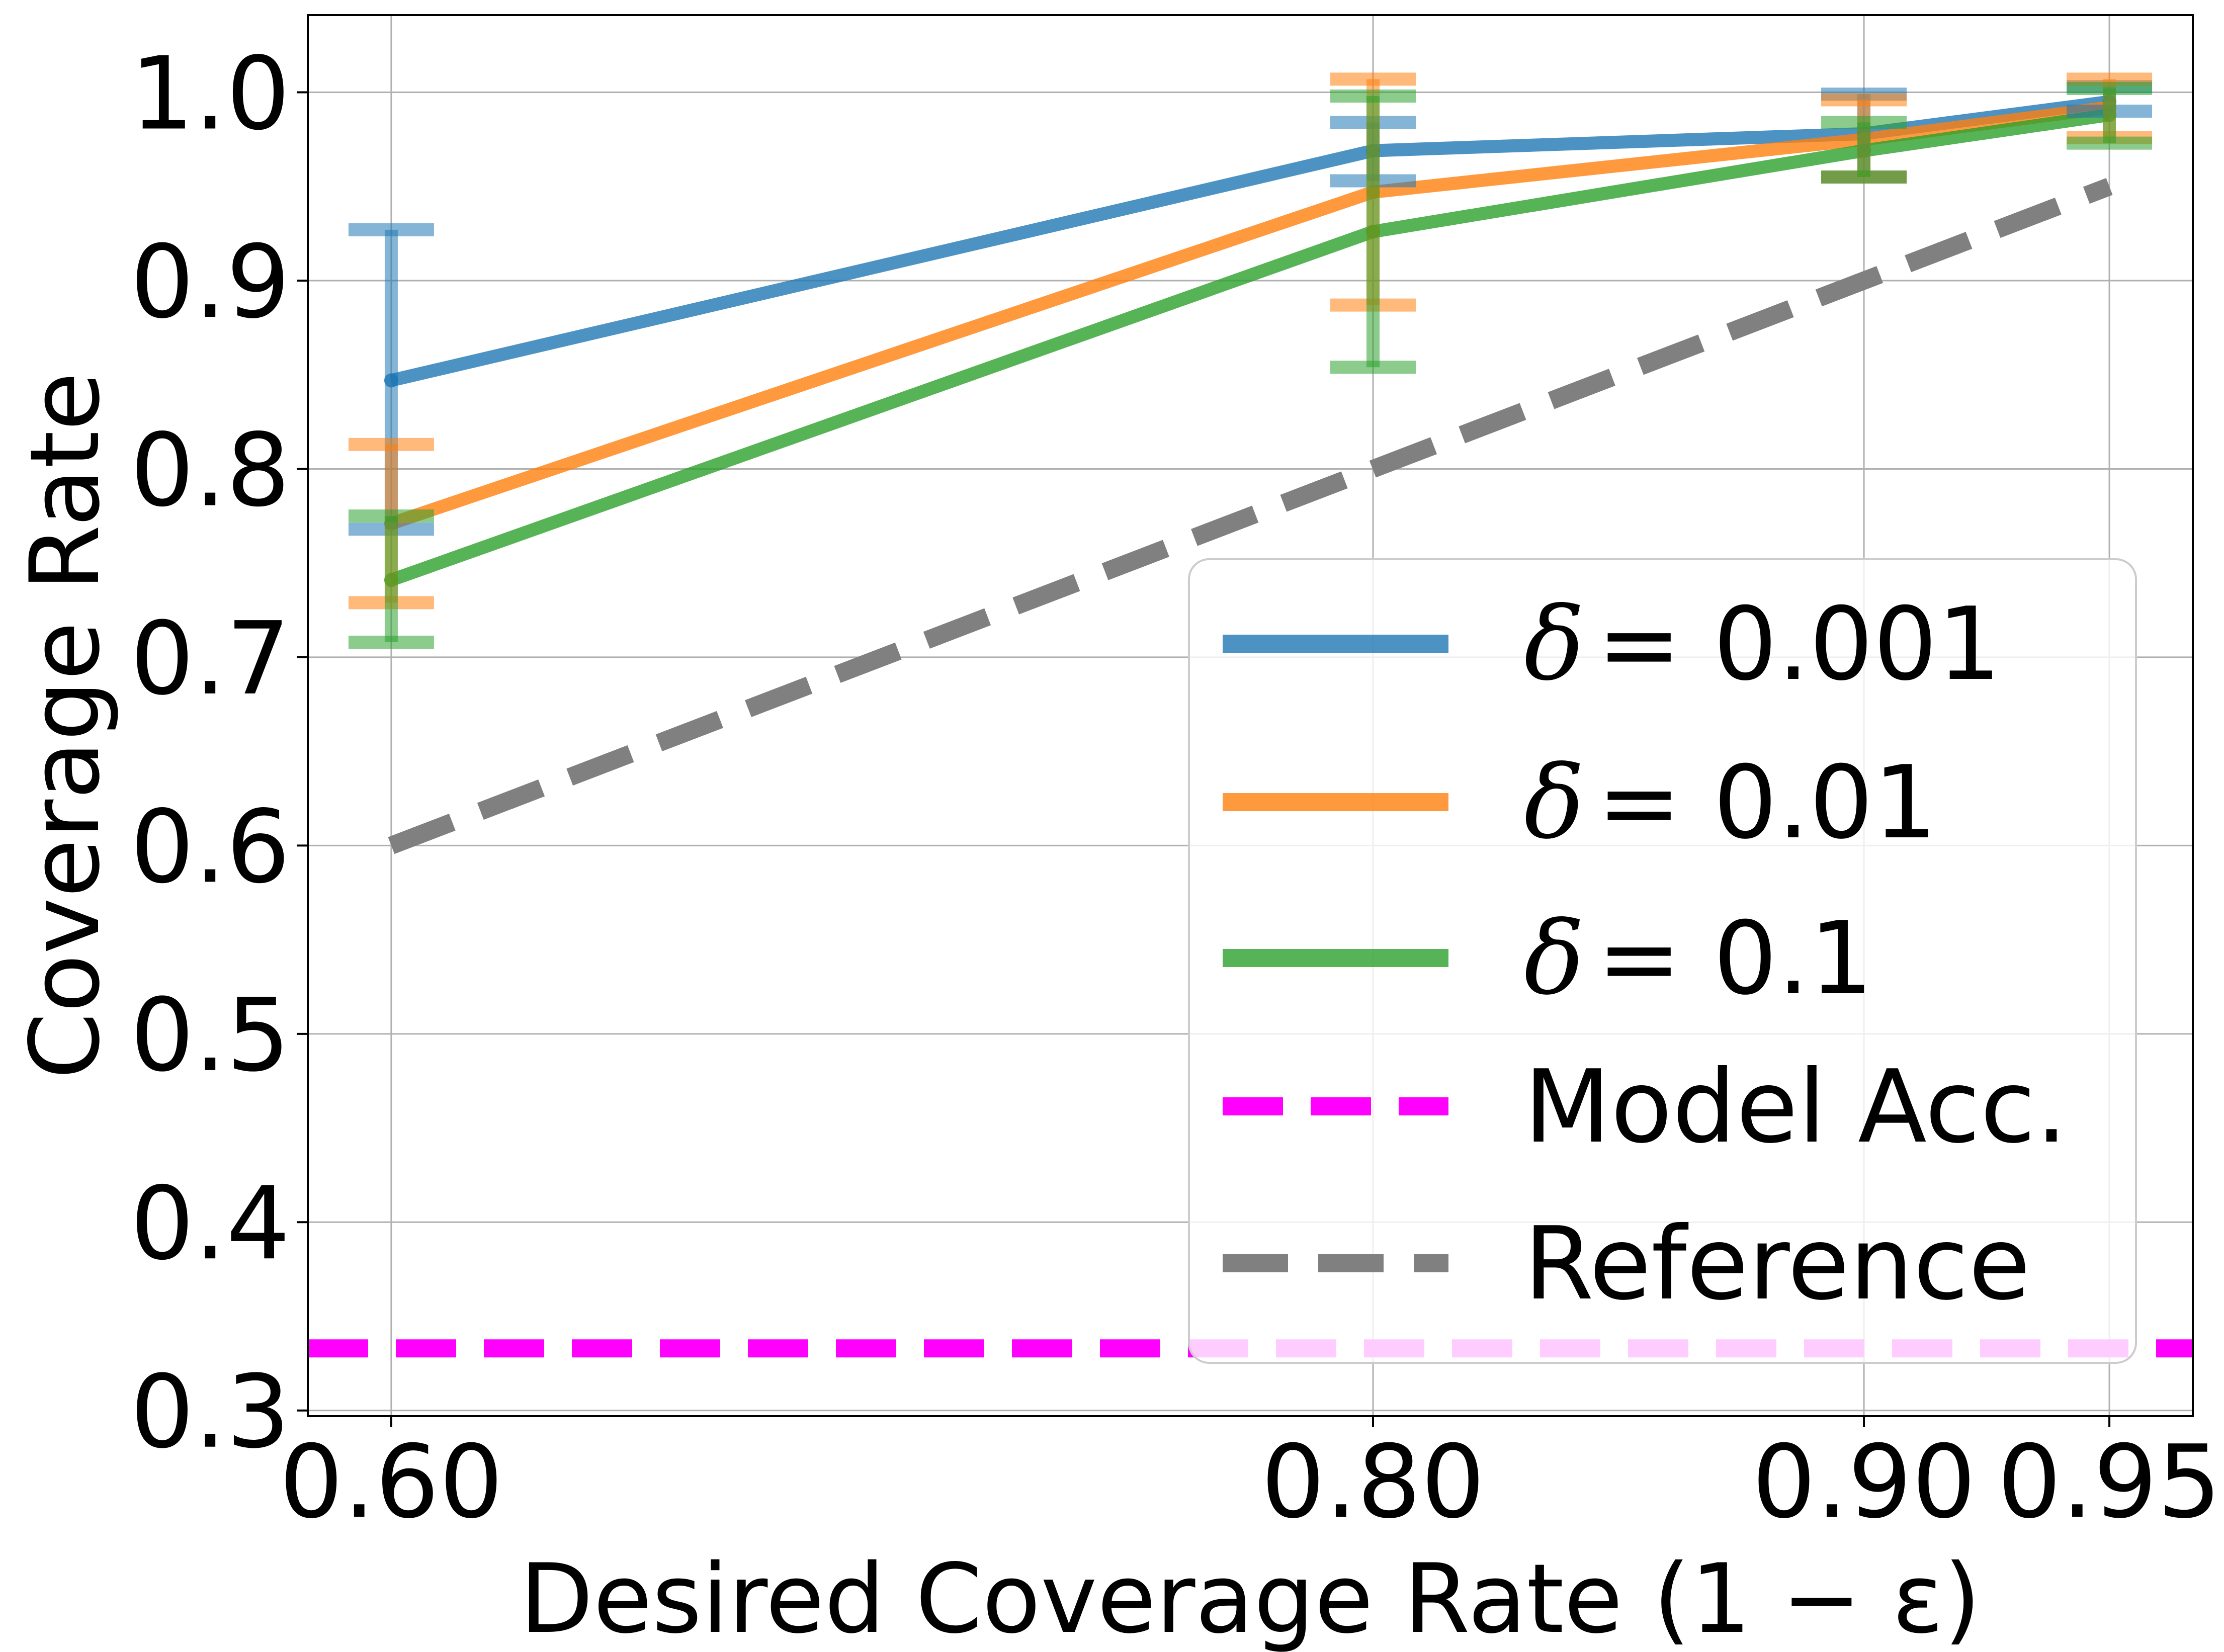  Describe the element at coordinates (391, 1482) in the screenshot. I see `x-tick-label: 0.60` at that location.